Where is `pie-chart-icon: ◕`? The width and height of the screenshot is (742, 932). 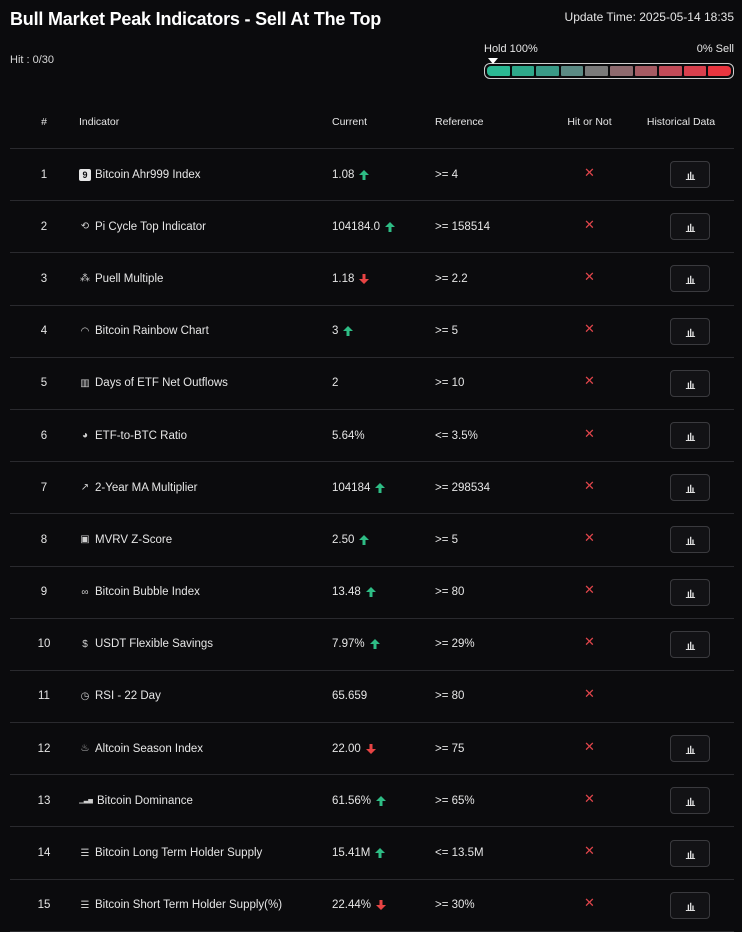 pie-chart-icon: ◕ is located at coordinates (85, 436).